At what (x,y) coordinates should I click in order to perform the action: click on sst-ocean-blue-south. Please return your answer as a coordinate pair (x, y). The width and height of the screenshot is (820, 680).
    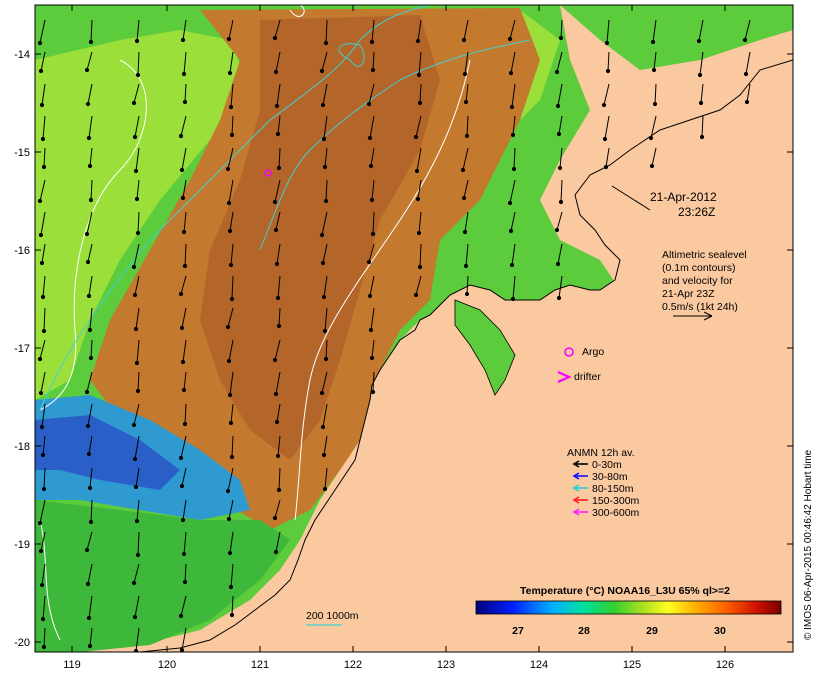
    Looking at the image, I should click on (107, 452).